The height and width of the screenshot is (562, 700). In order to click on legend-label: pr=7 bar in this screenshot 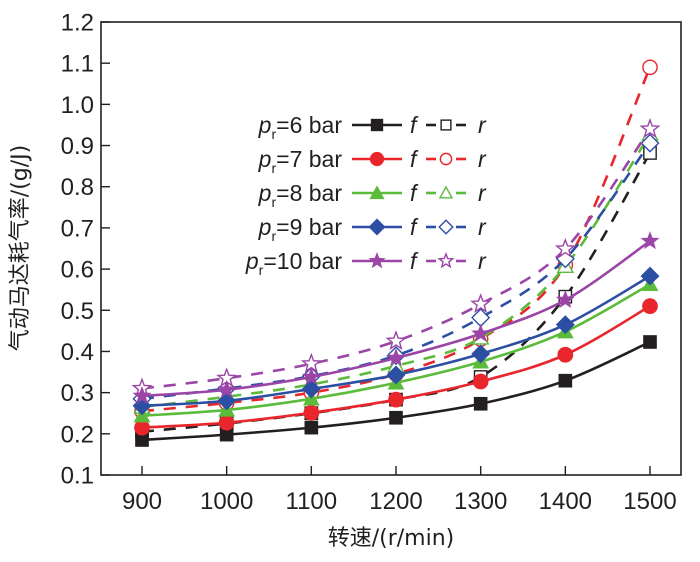, I will do `click(300, 161)`.